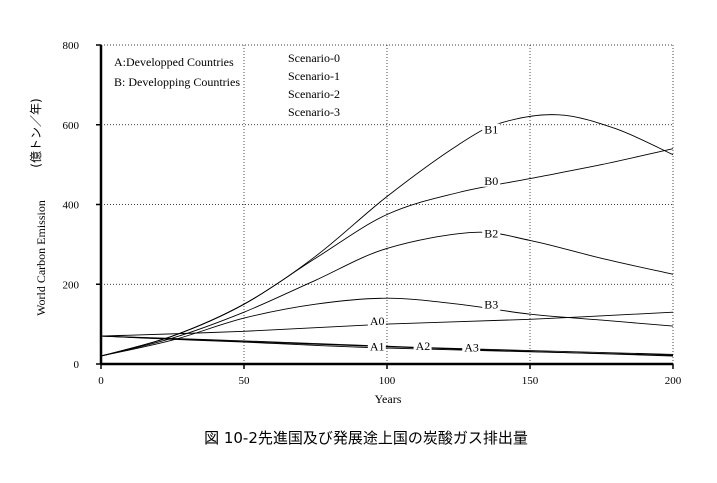 This screenshot has width=717, height=483. What do you see at coordinates (77, 365) in the screenshot?
I see `y-tick-label: 0` at bounding box center [77, 365].